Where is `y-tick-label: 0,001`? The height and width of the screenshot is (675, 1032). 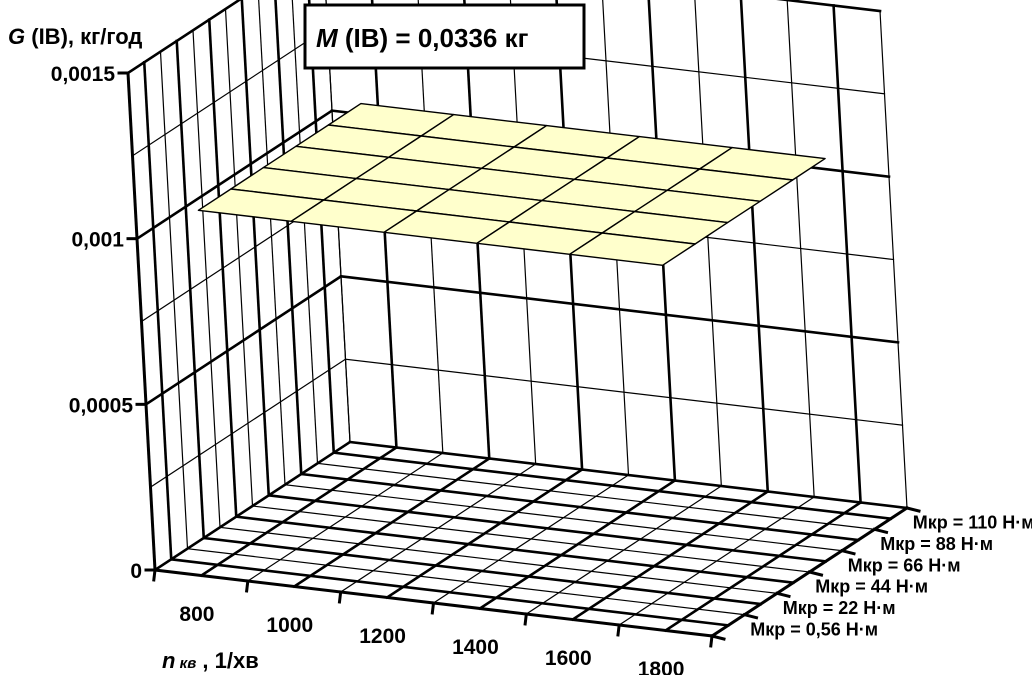
y-tick-label: 0,001 is located at coordinates (97, 240).